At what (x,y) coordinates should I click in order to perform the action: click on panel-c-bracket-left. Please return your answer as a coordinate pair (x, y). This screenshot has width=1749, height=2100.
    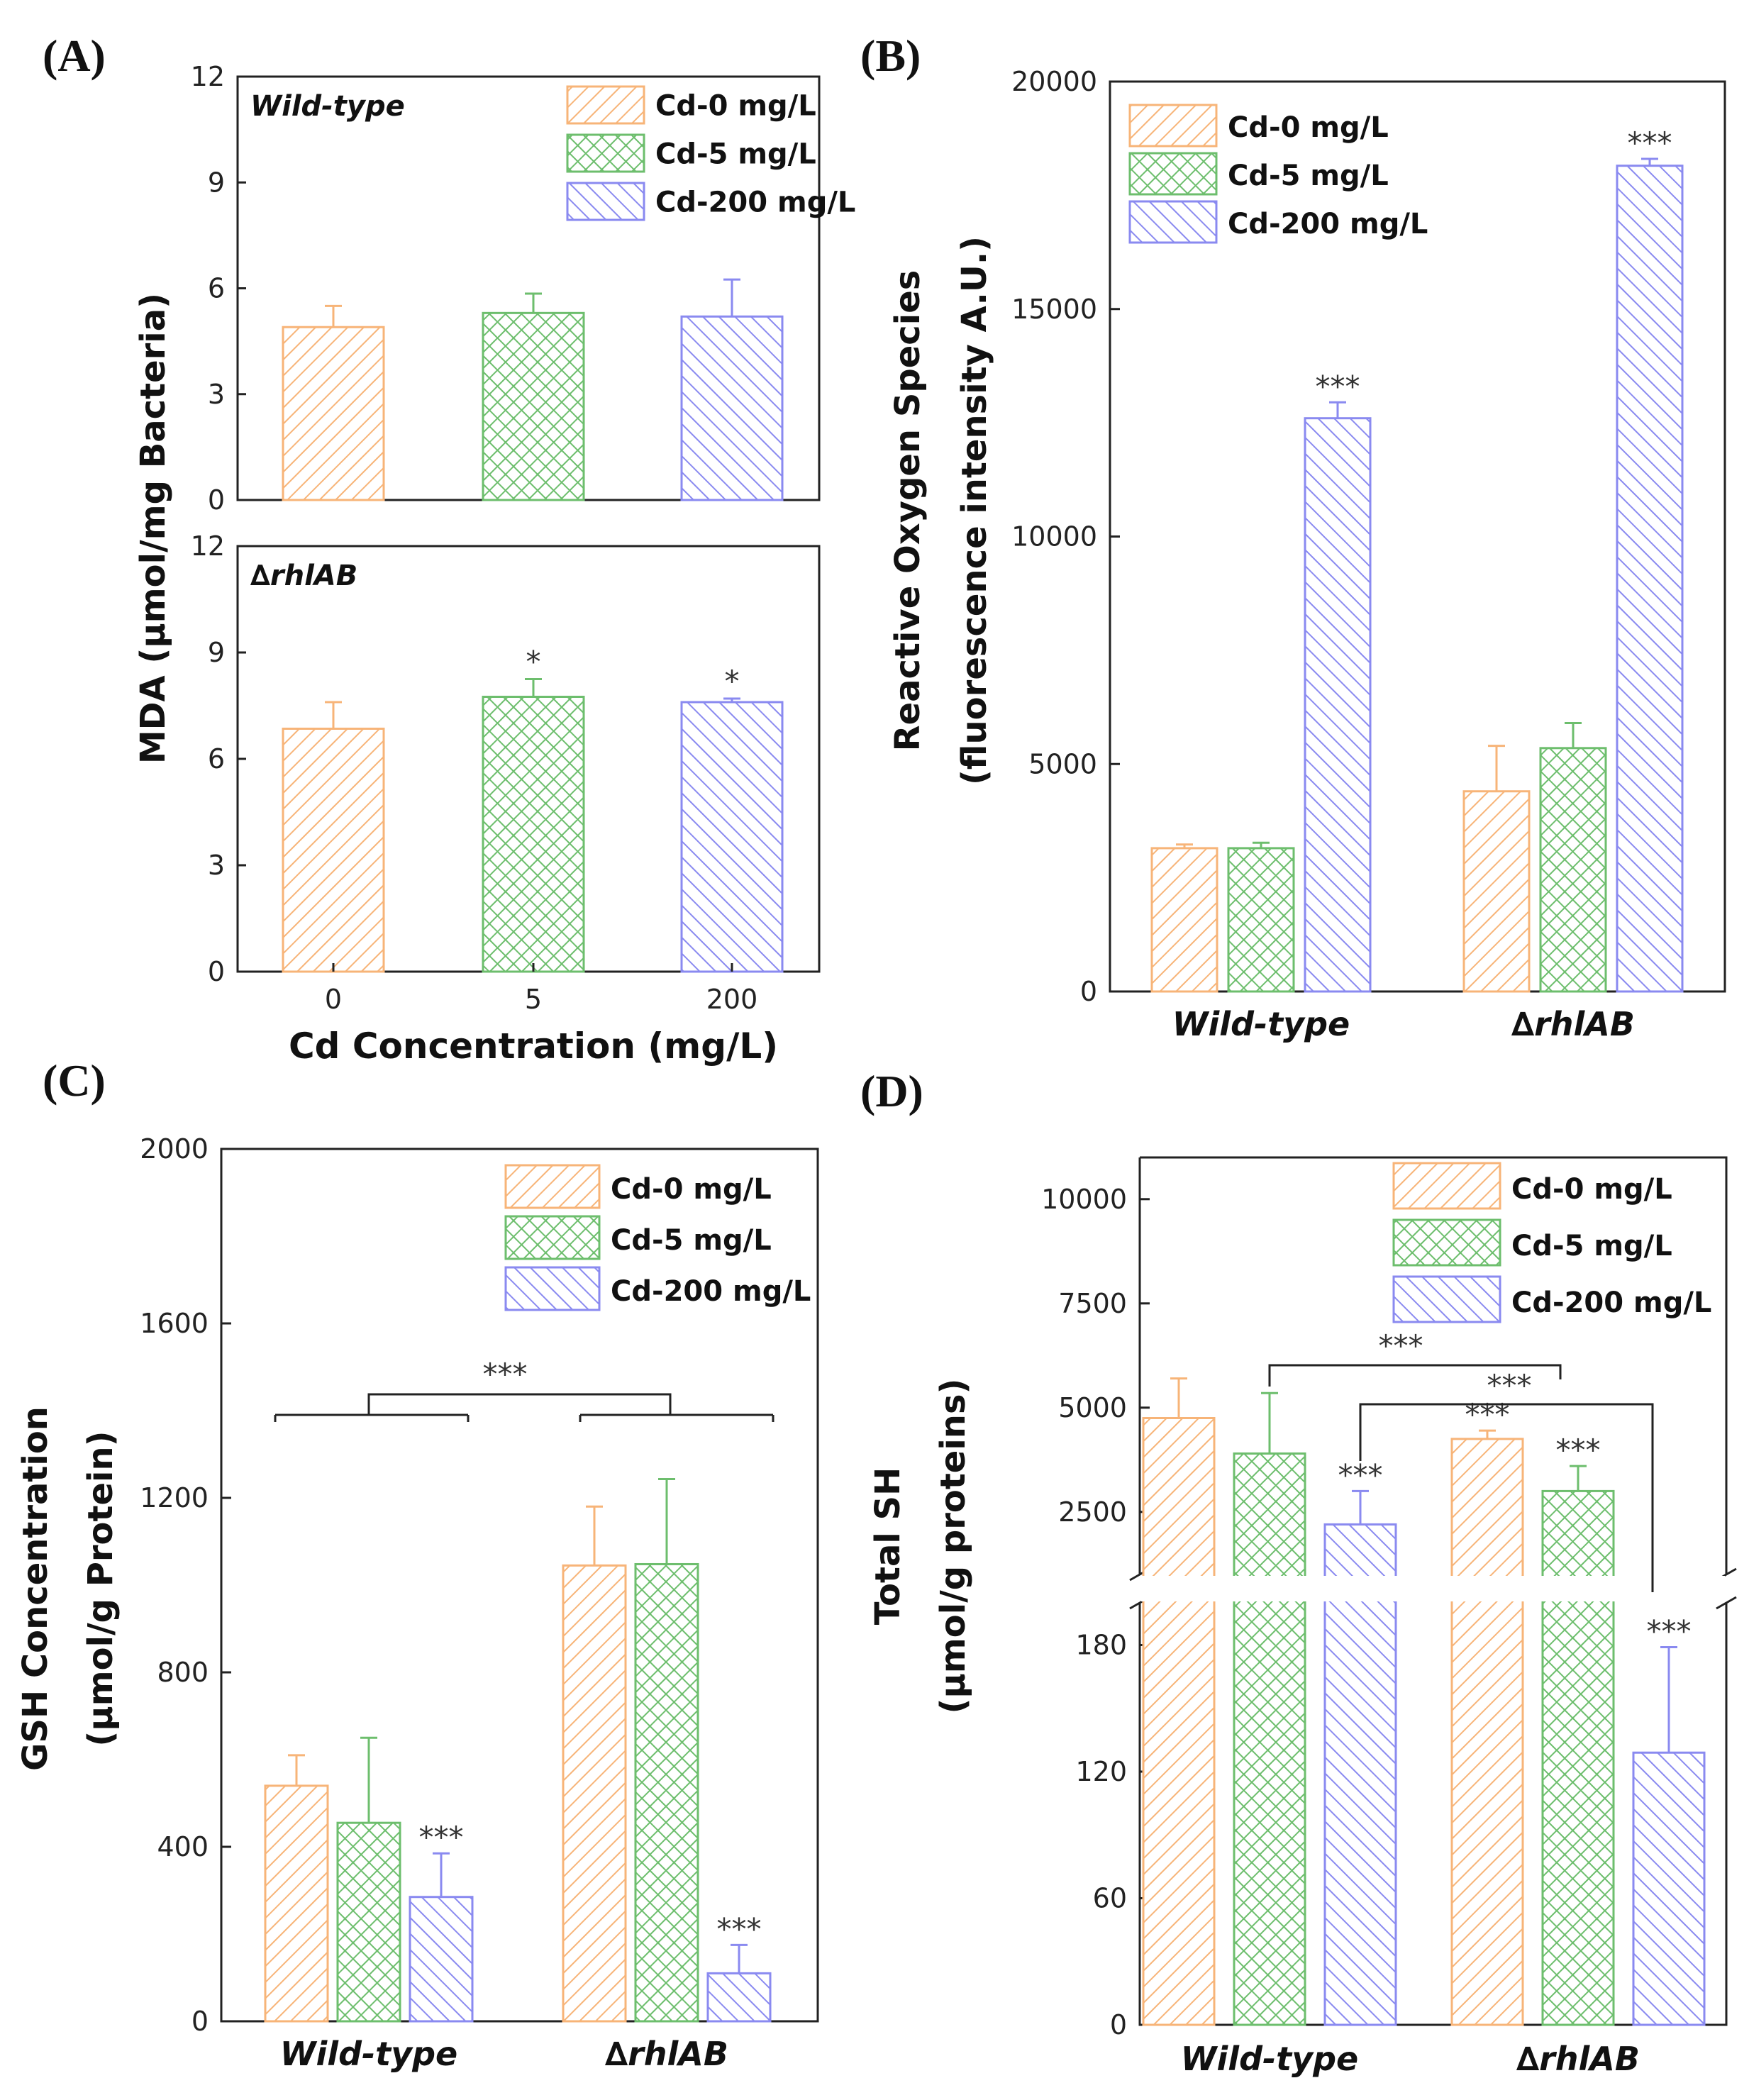
    Looking at the image, I should click on (372, 1417).